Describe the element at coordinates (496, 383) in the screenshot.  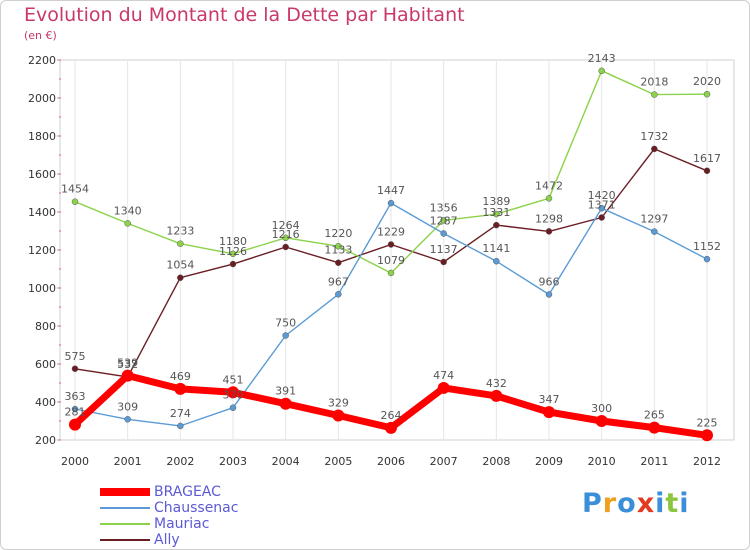
I see `data-label-brageac: 432` at that location.